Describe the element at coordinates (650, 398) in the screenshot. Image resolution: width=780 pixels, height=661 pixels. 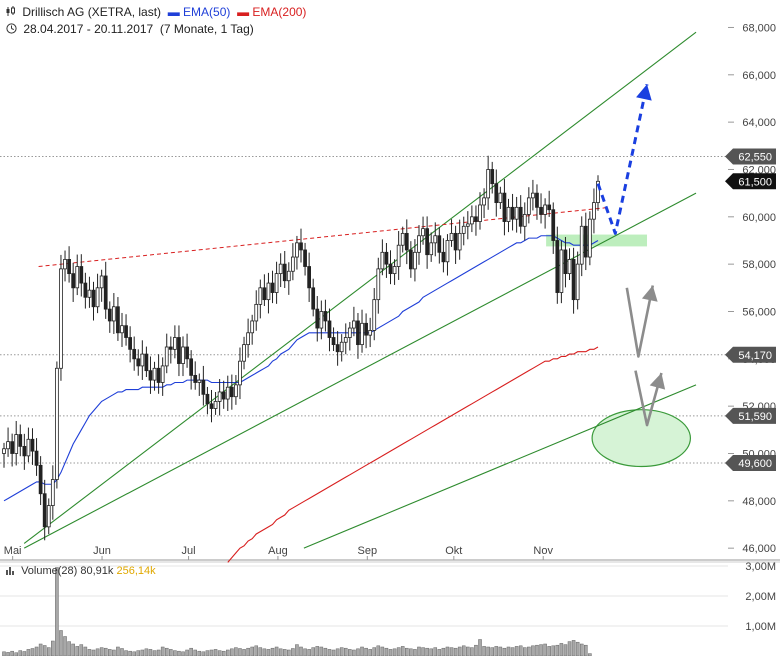
I see `forecast-arrow-gray` at that location.